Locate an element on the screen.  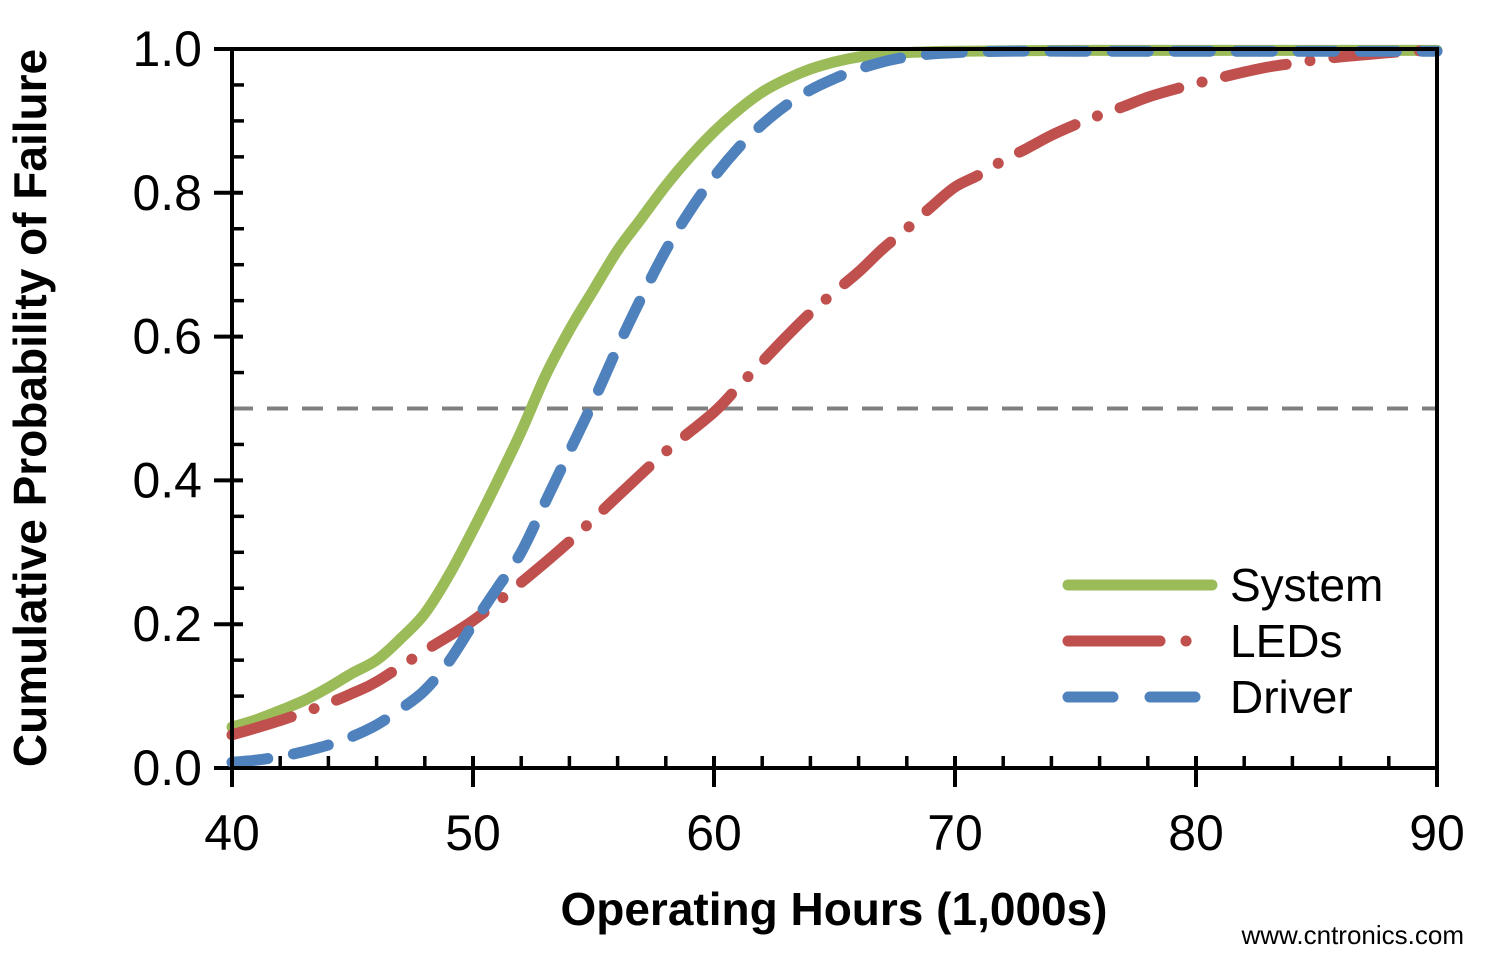
x-tick-label: 80 is located at coordinates (1196, 833).